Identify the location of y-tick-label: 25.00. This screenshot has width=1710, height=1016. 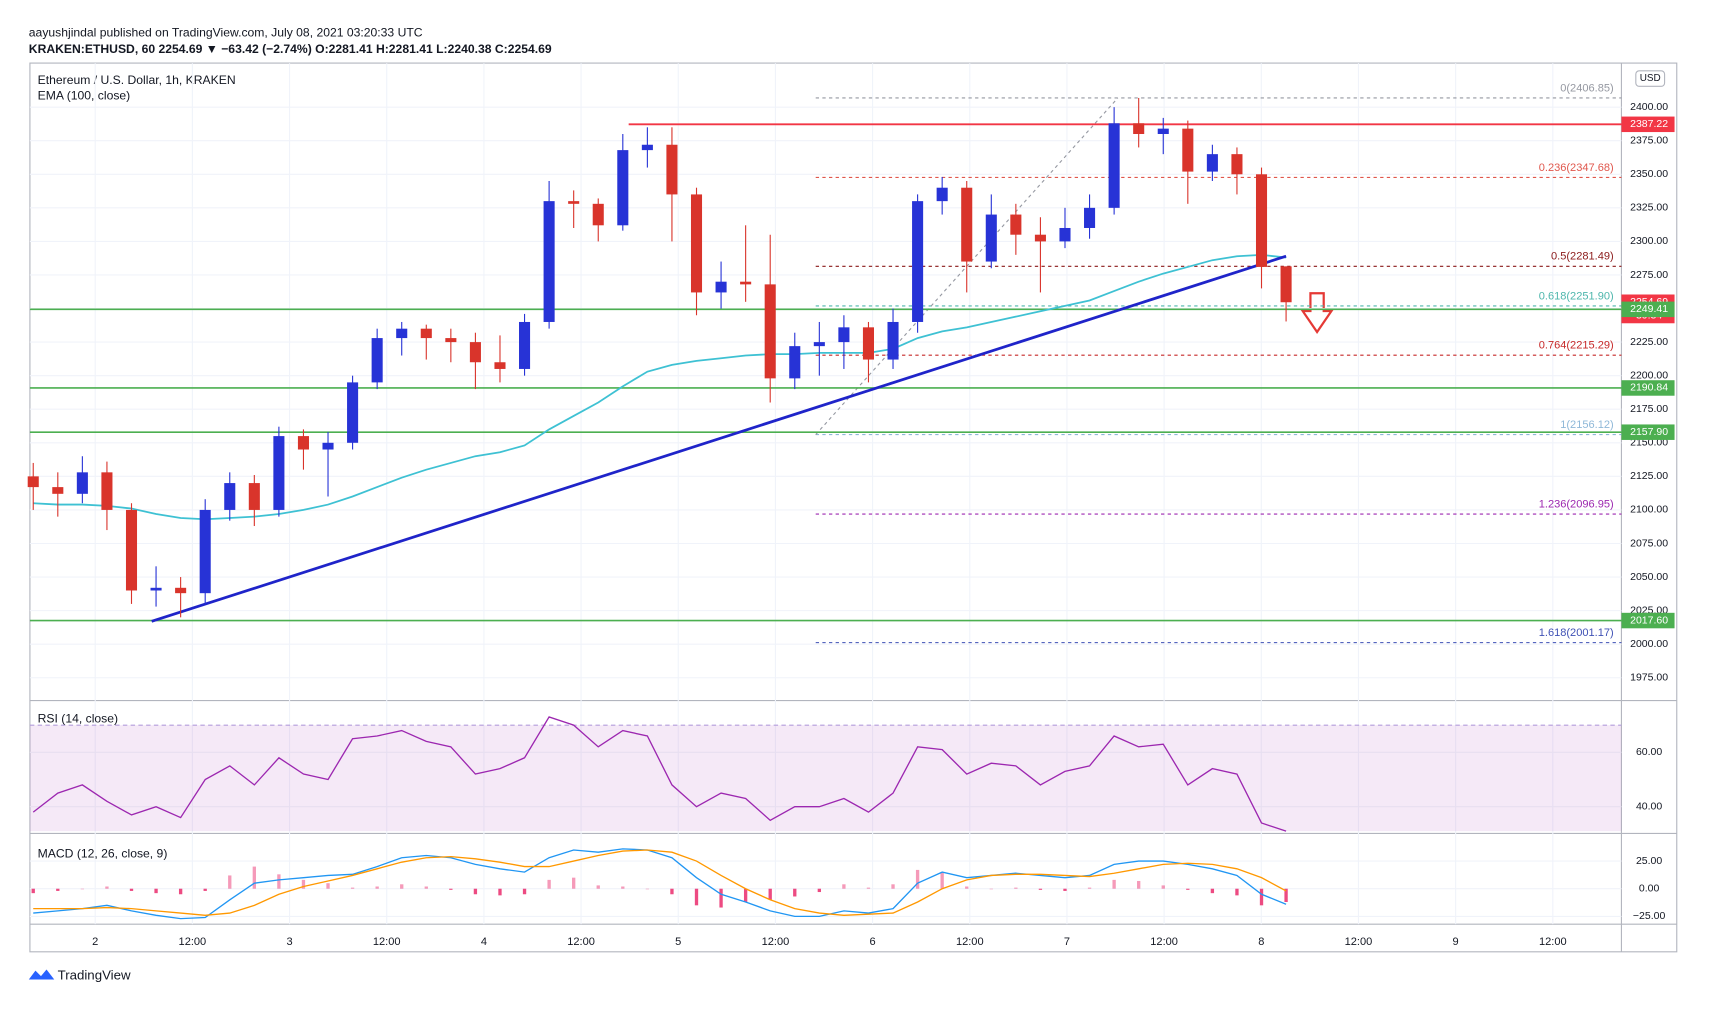
(1649, 861).